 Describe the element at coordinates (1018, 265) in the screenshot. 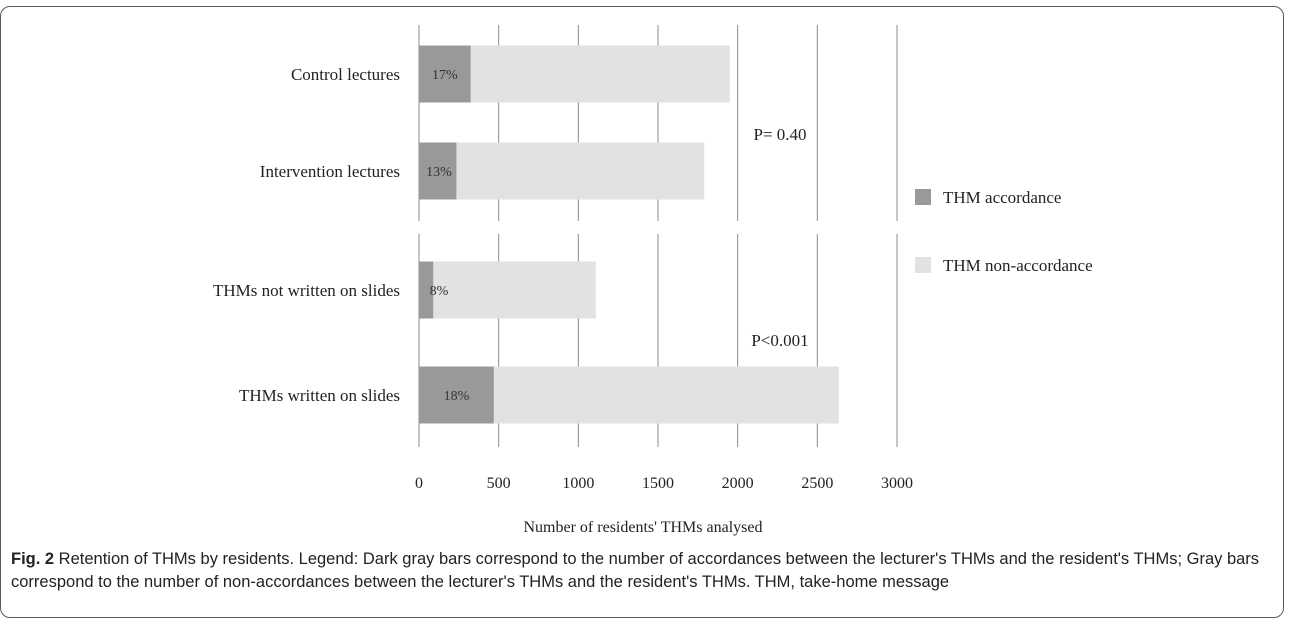

I see `legend-label-non-accordance: THM non-accordance` at that location.